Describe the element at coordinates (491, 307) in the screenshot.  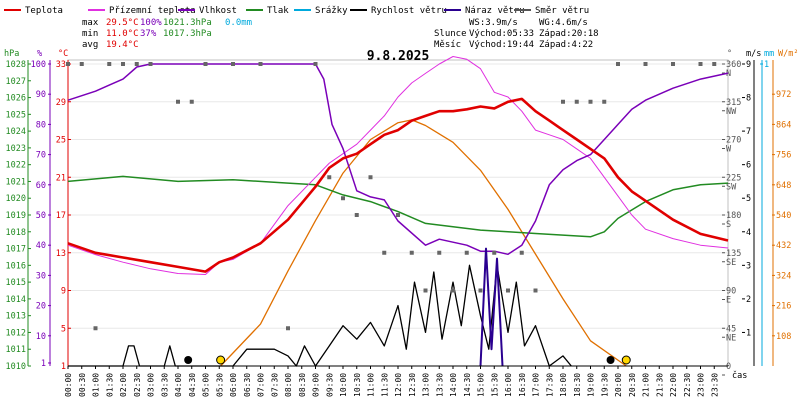
I see `series-n-raz-v-tru` at that location.